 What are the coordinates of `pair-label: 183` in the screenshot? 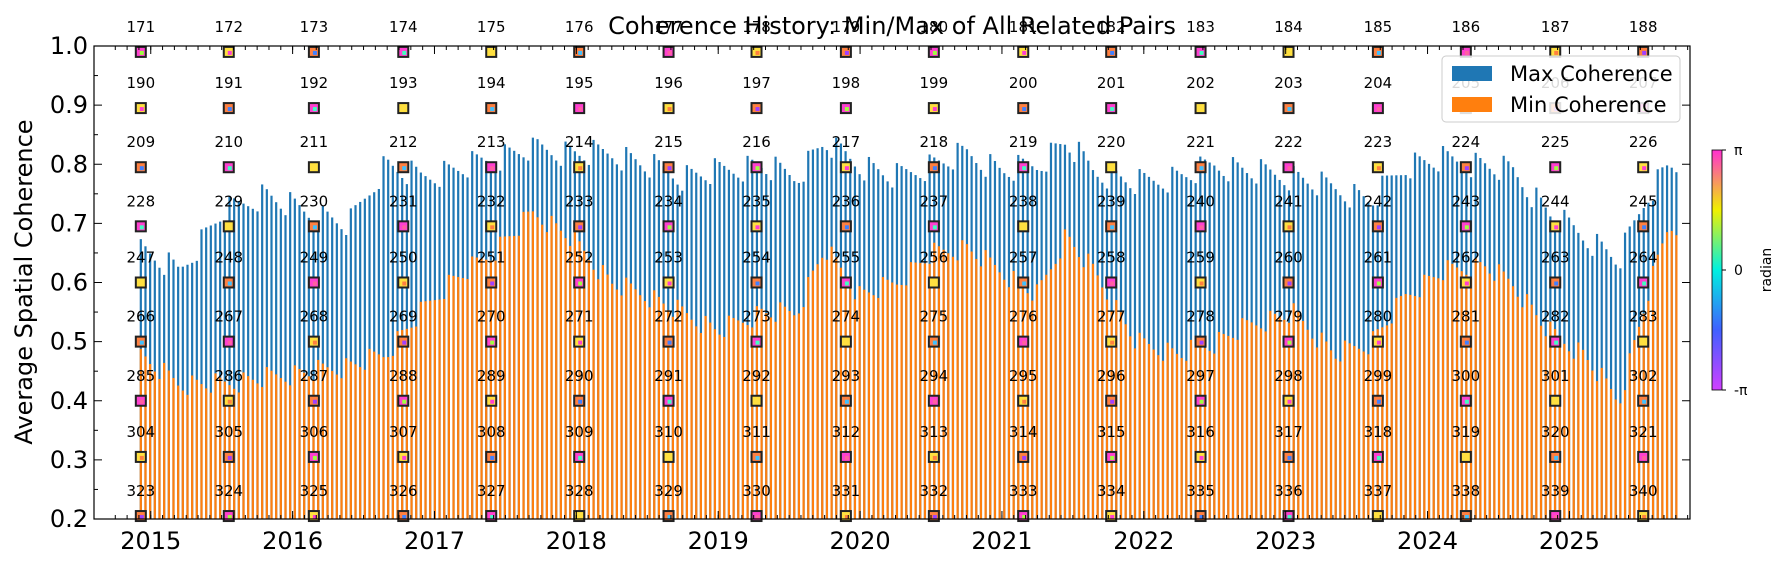 It's located at (1200, 27).